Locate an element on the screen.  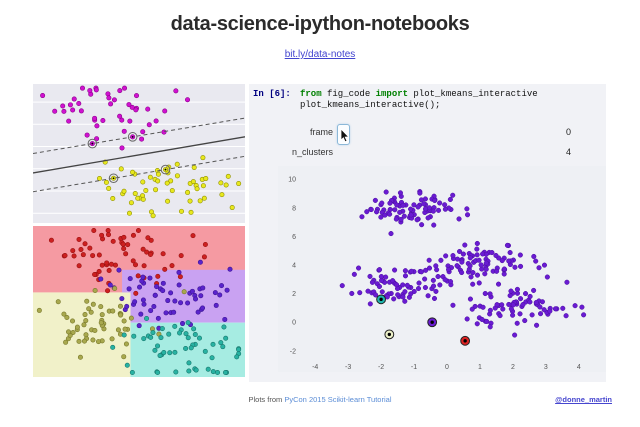
code-line: plot_kmeans_interactive(); is located at coordinates (370, 105).